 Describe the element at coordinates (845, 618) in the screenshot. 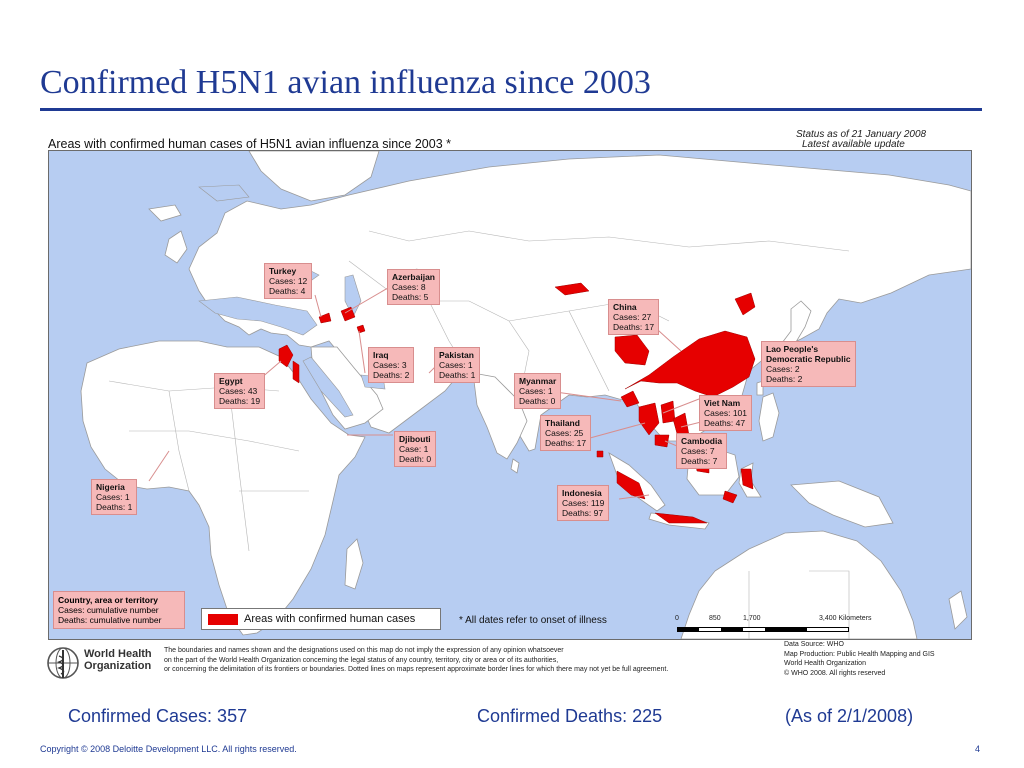

I see `scale-label-3400: 3,400 Kilometers` at that location.